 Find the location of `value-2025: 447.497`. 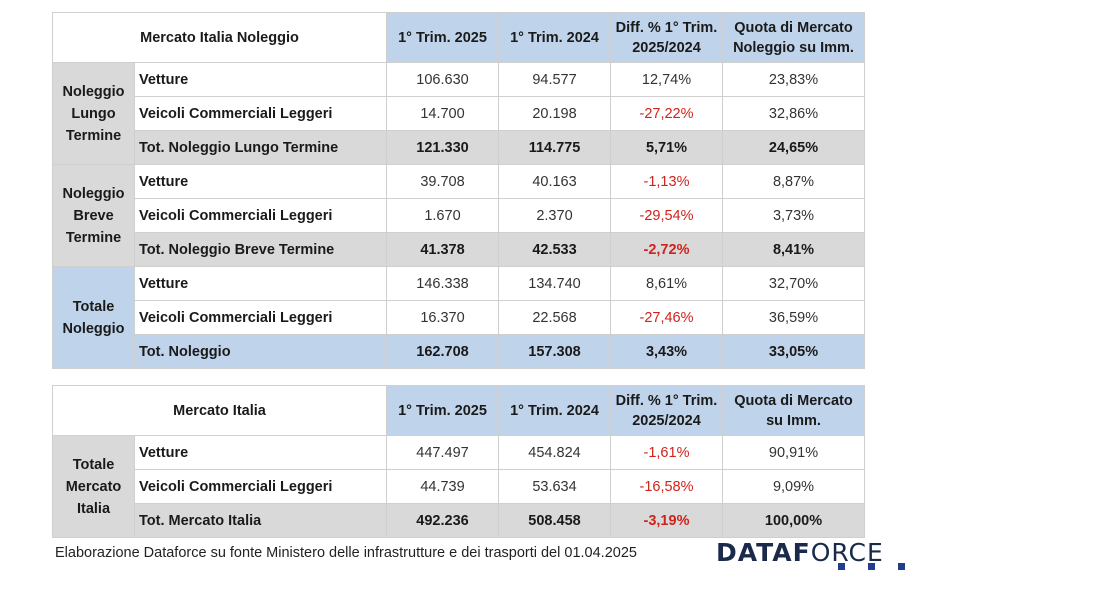

value-2025: 447.497 is located at coordinates (442, 452).